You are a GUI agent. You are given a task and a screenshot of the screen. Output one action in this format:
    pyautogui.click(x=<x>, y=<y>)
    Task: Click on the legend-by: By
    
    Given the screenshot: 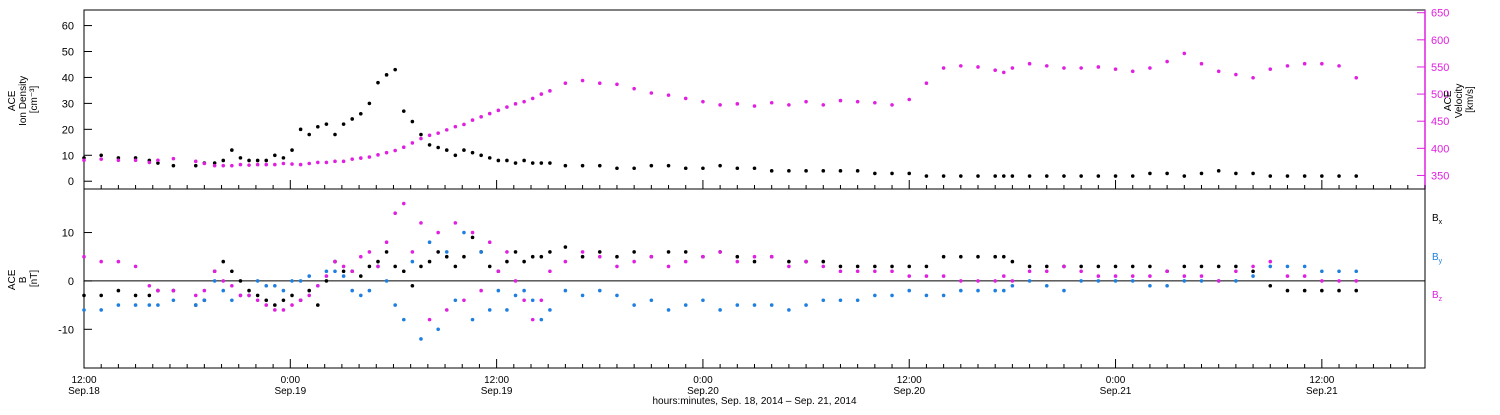 What is the action you would take?
    pyautogui.click(x=1437, y=258)
    